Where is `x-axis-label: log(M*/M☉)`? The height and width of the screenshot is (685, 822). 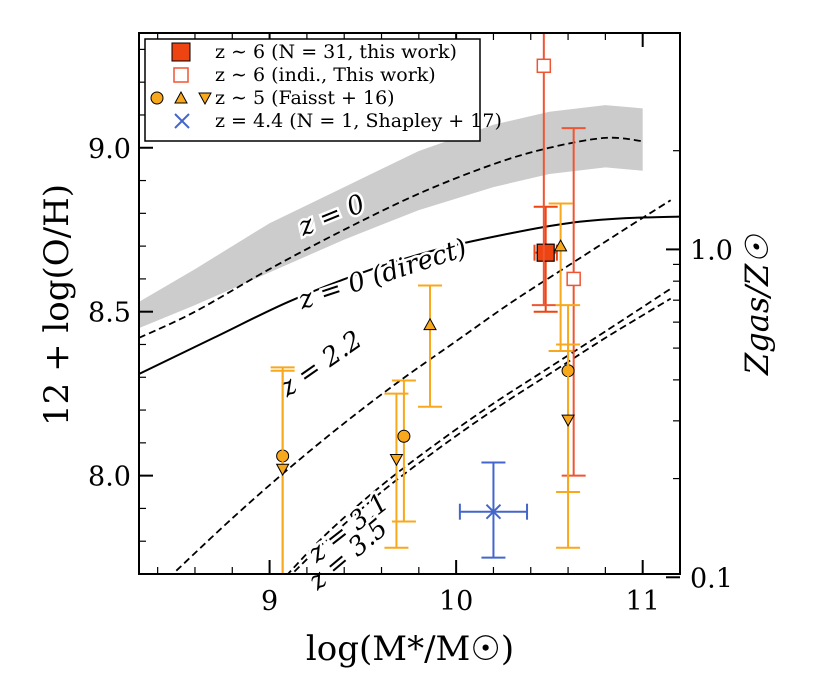
x-axis-label: log(M*/M☉) is located at coordinates (410, 649).